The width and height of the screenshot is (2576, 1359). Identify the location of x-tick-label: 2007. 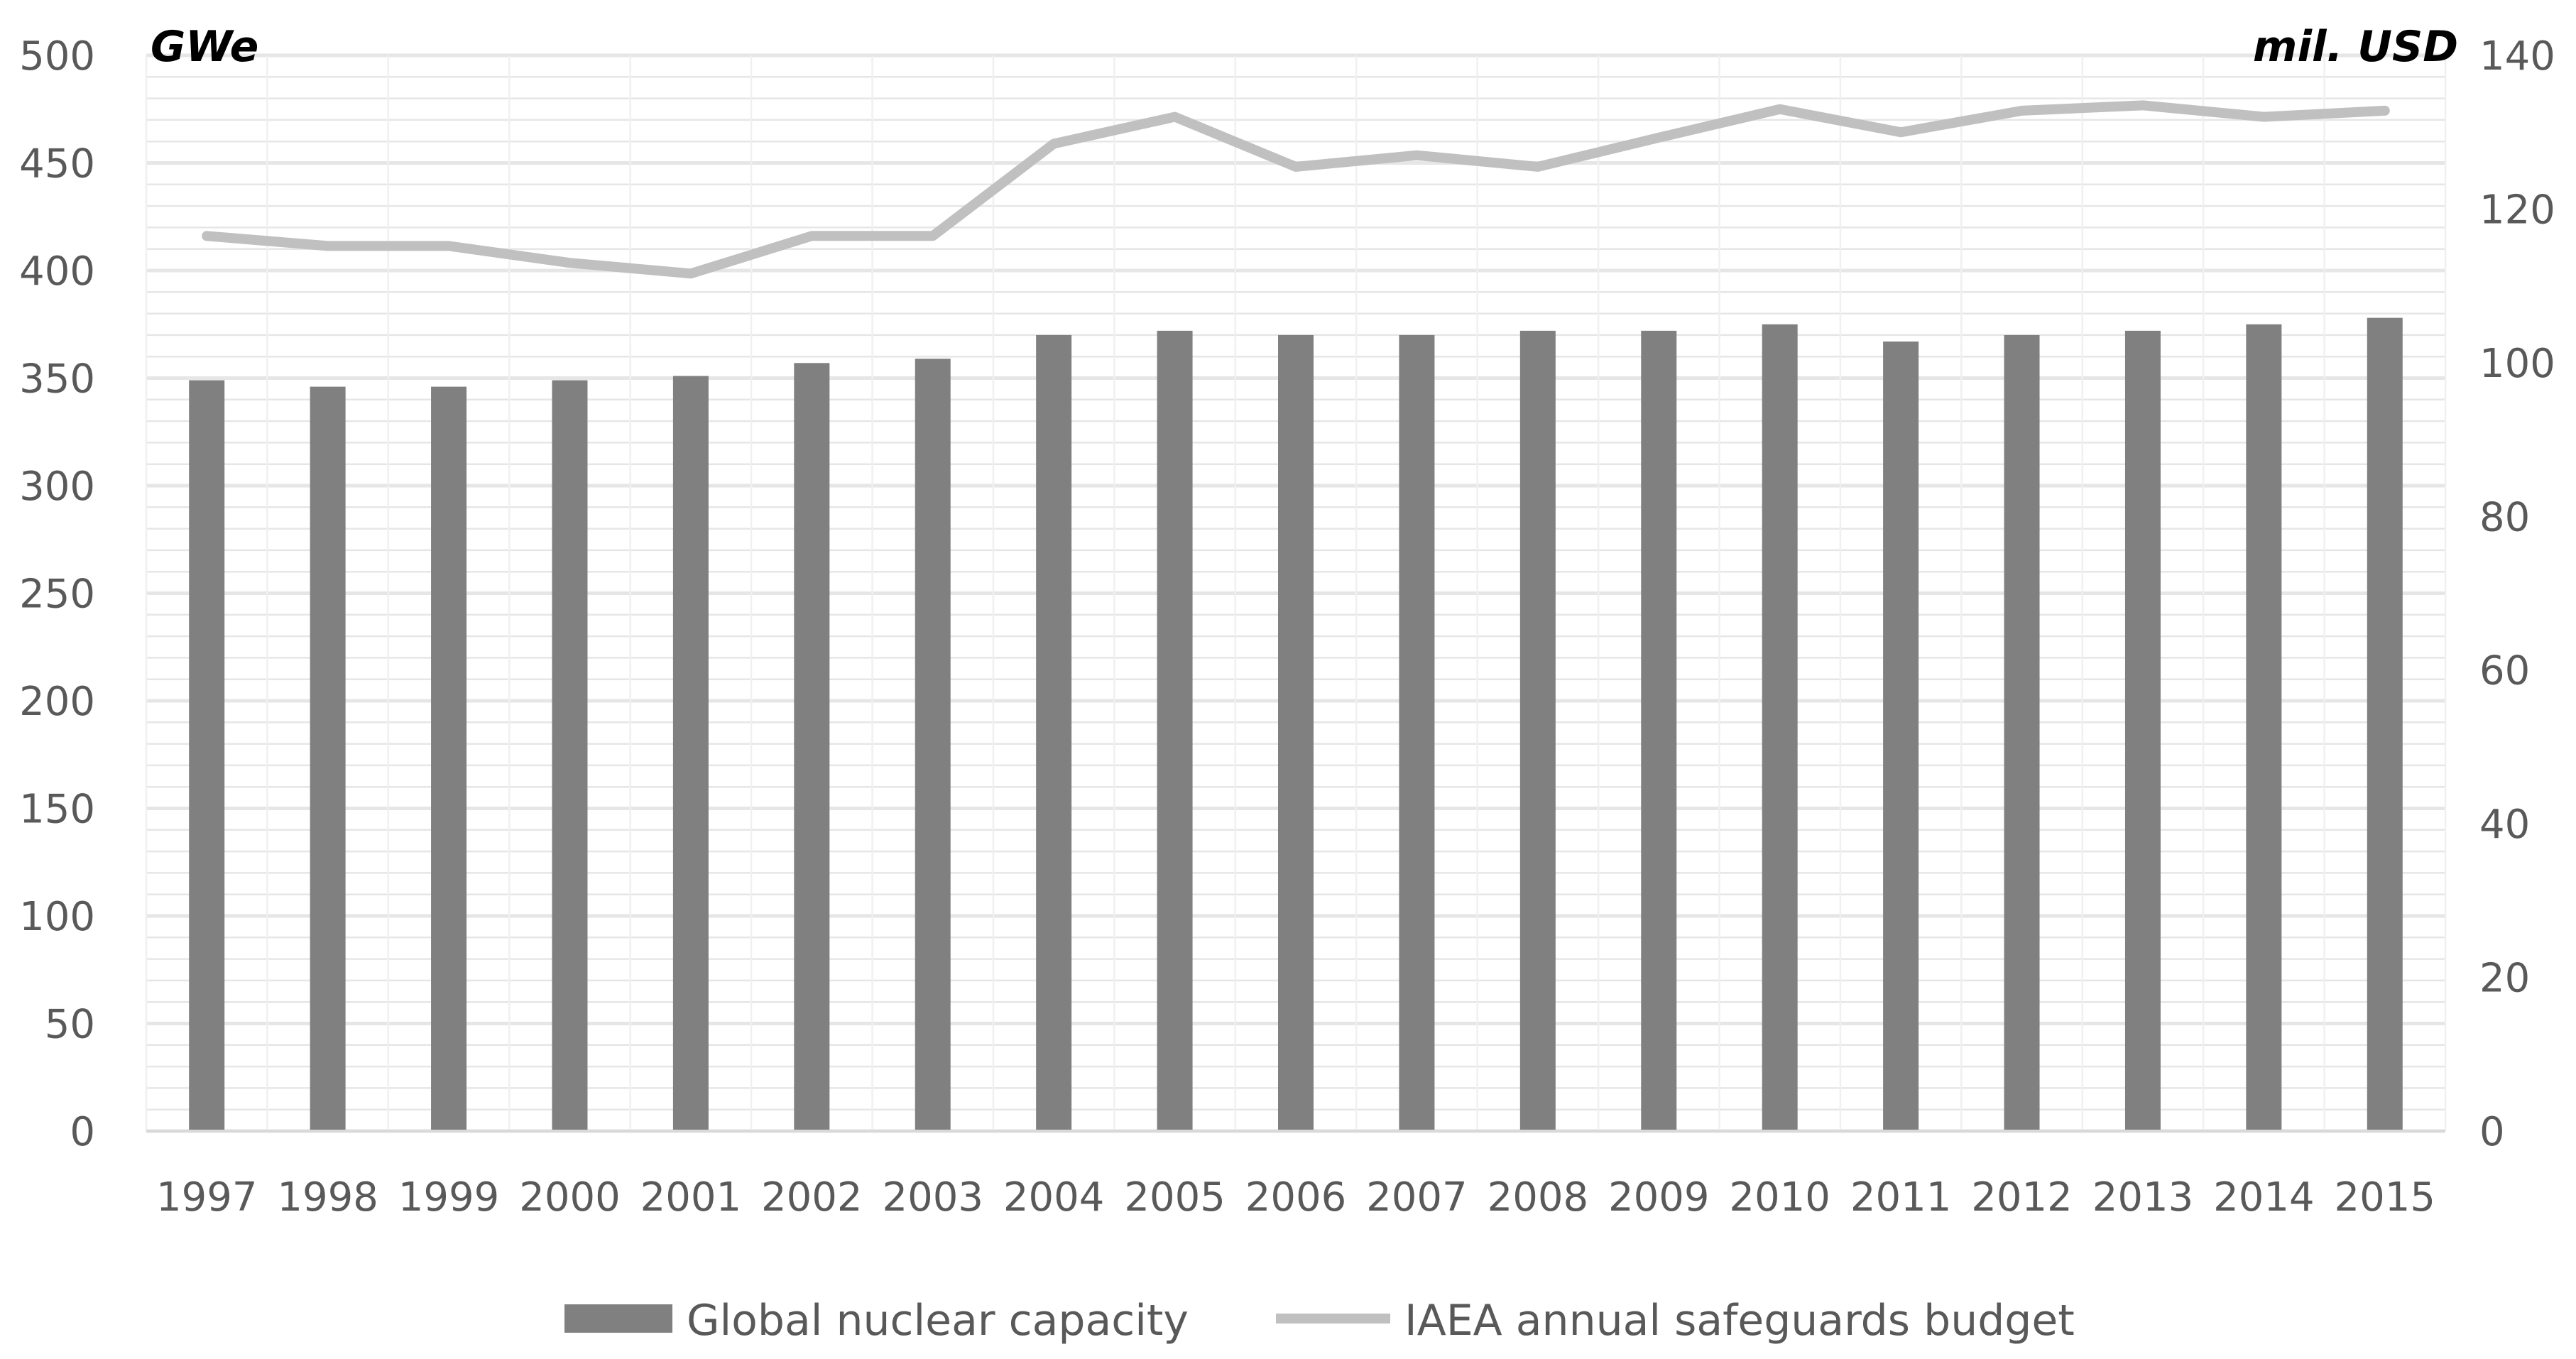
(1417, 1197).